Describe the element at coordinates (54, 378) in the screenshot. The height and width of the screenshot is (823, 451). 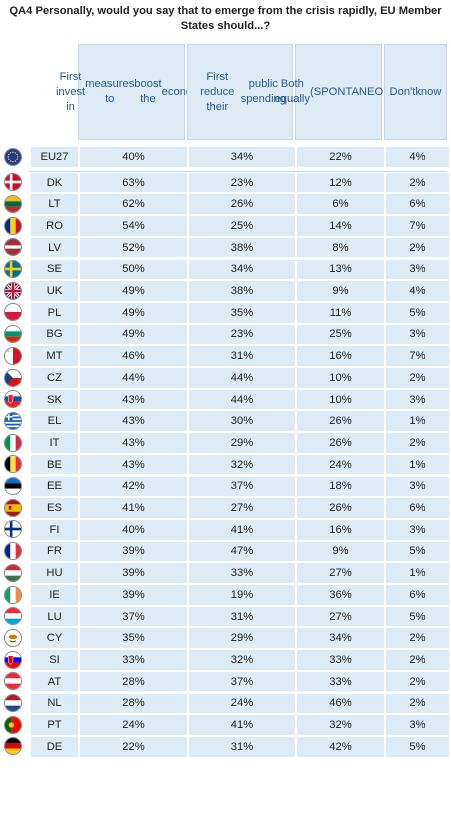
I see `country-code: CZ` at that location.